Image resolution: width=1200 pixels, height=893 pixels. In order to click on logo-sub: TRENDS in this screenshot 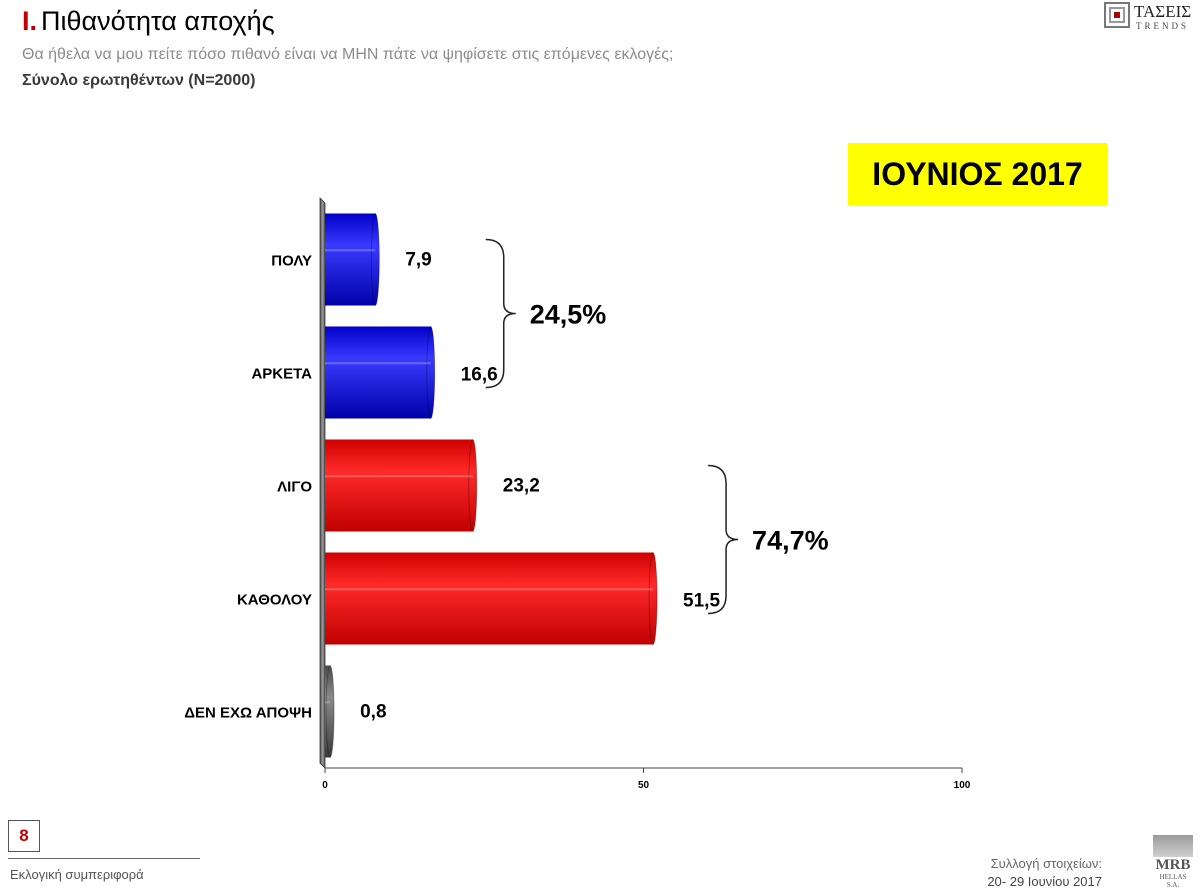, I will do `click(1163, 26)`.